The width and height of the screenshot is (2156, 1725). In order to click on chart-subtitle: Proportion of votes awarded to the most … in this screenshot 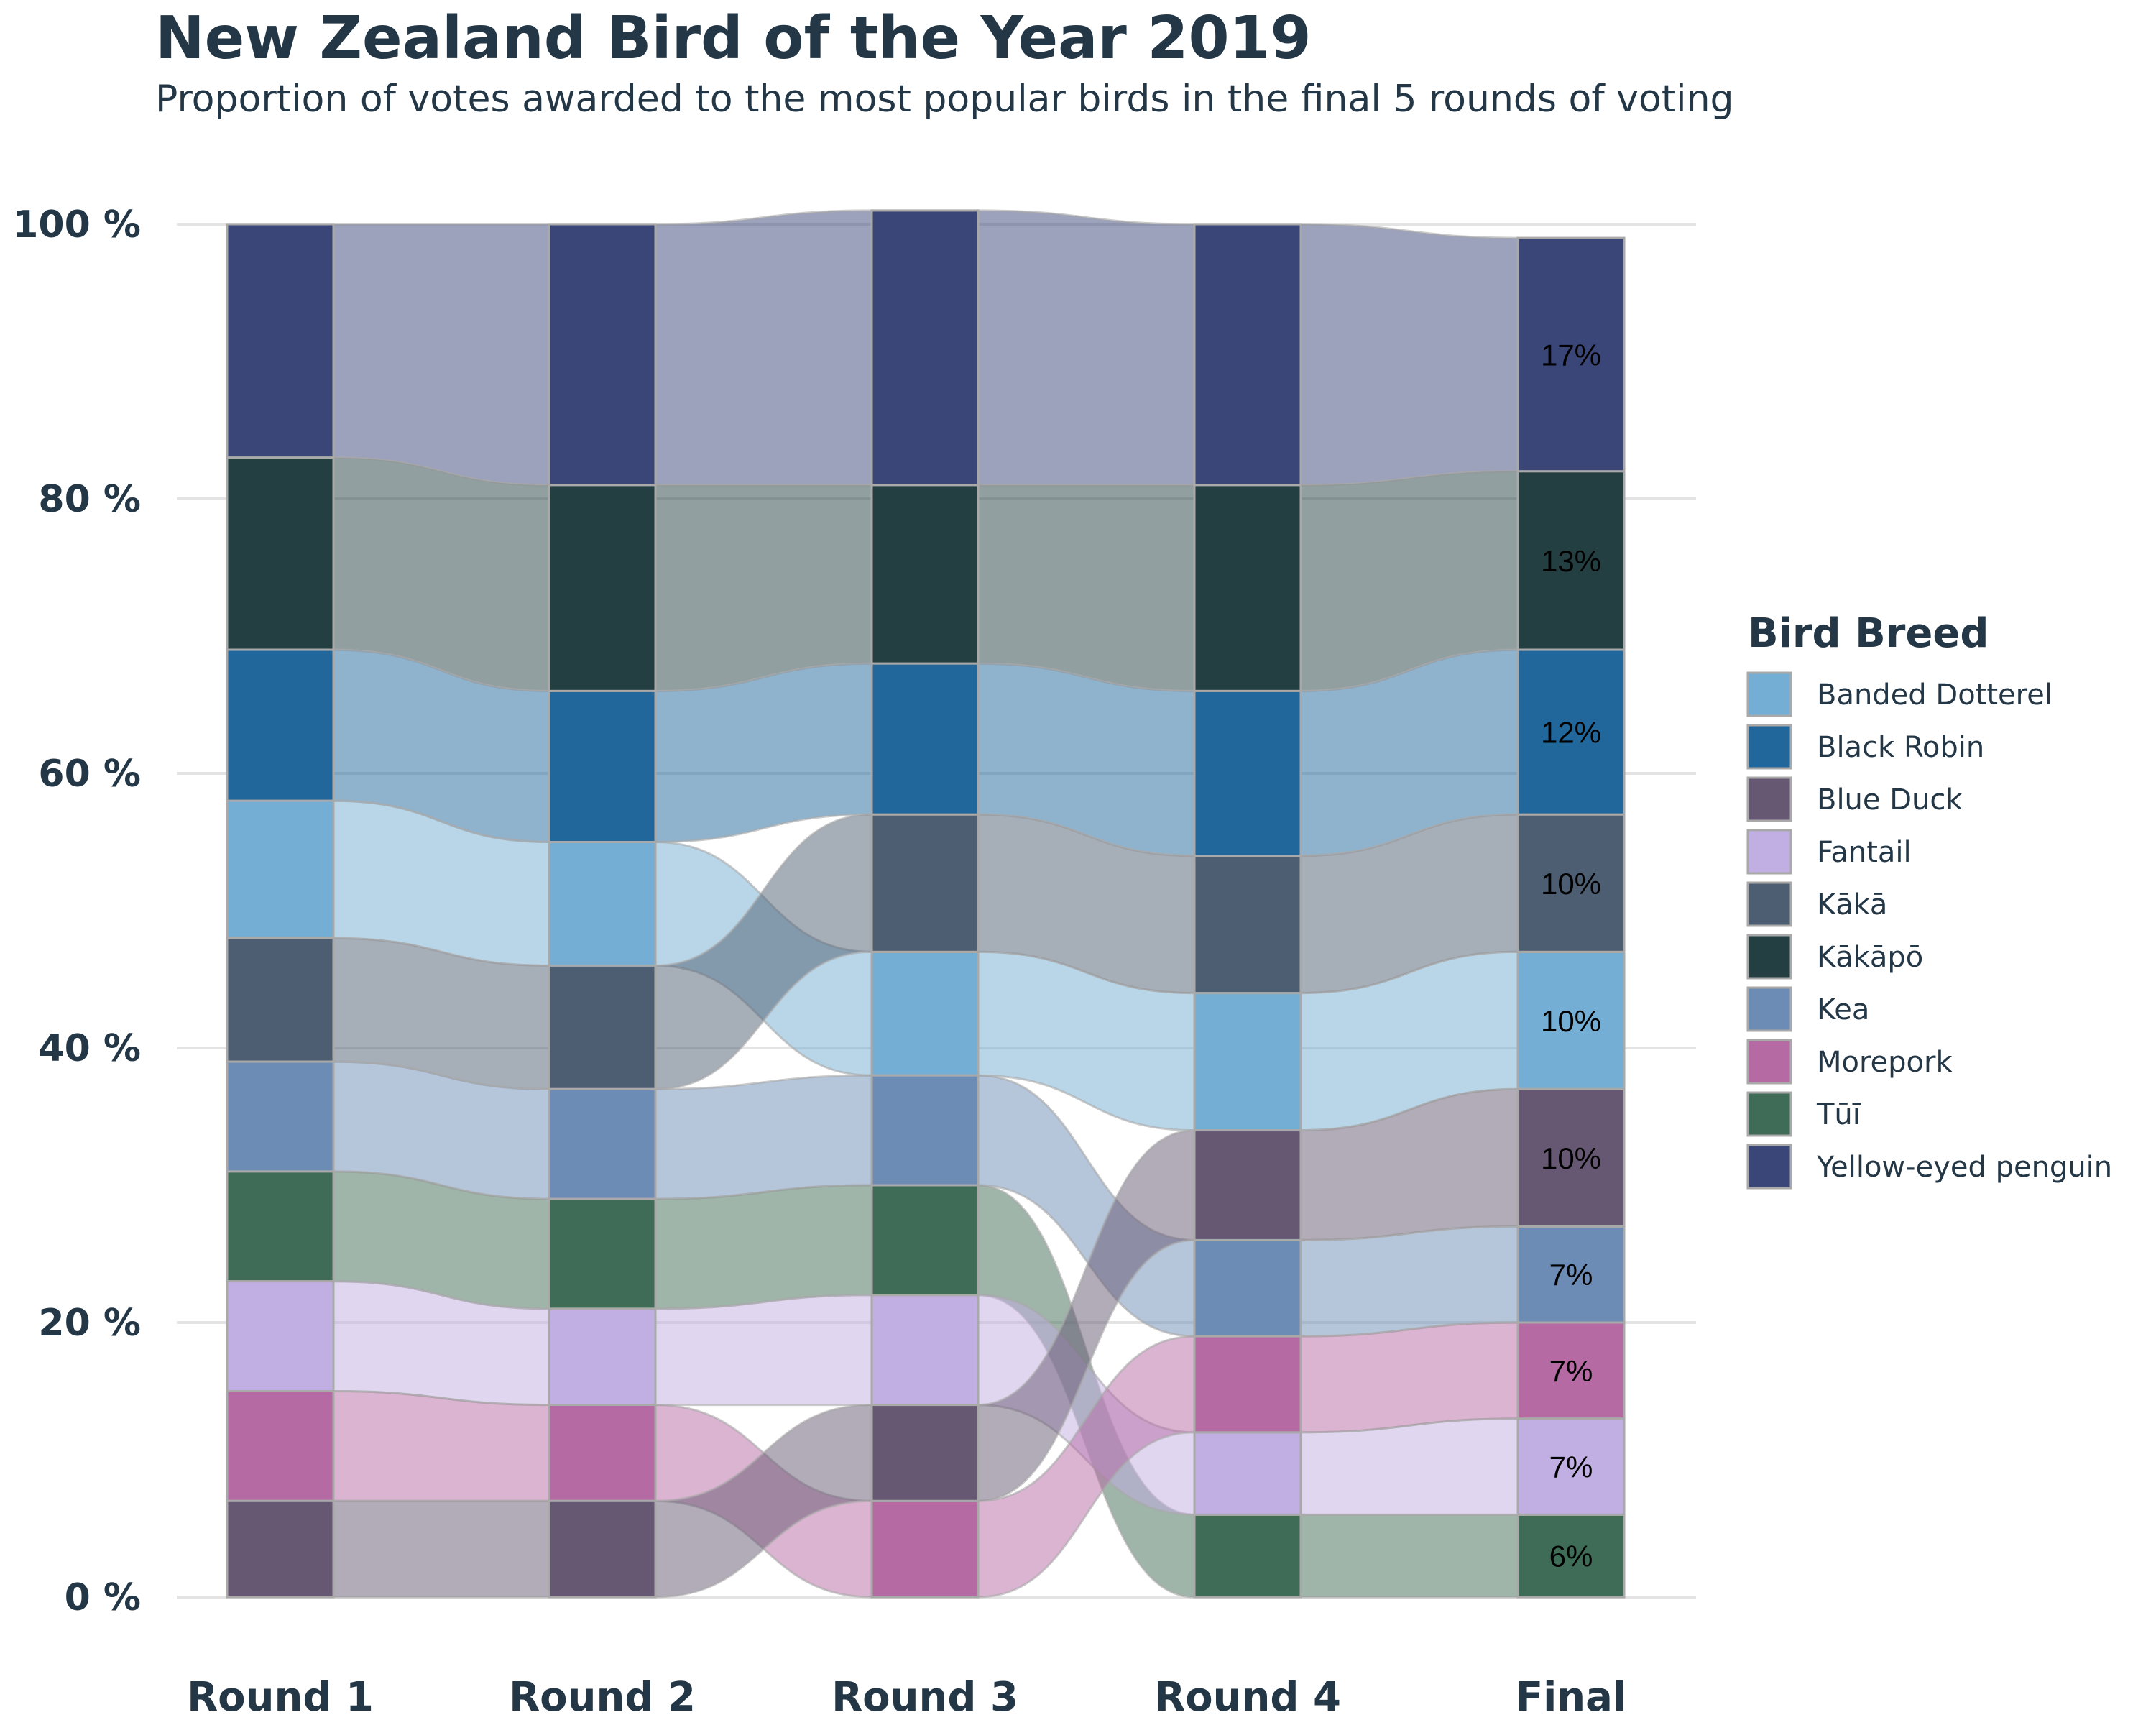, I will do `click(944, 99)`.